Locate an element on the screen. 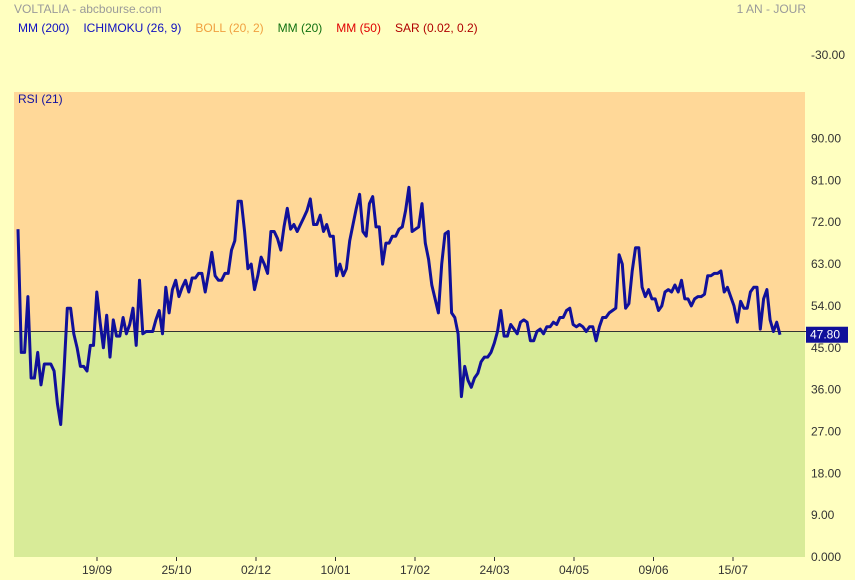 This screenshot has height=580, width=855. y-tick-label: 18.00 is located at coordinates (826, 473).